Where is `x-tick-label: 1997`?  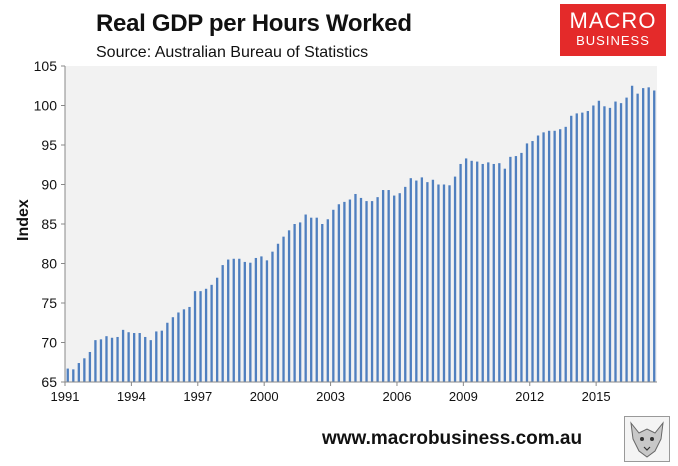 x-tick-label: 1997 is located at coordinates (197, 396).